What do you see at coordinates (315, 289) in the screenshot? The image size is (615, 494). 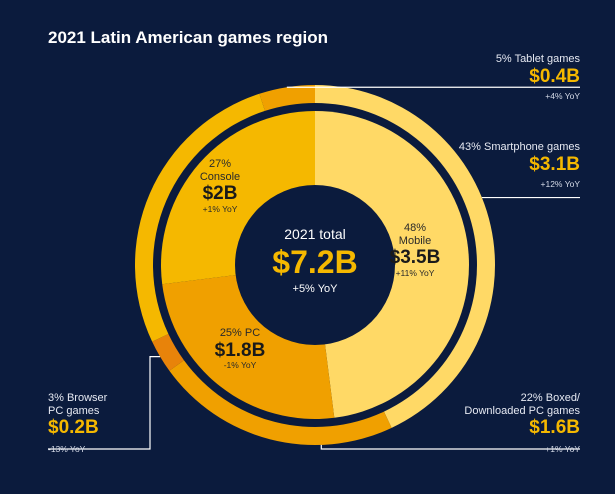 I see `center-total-yoy: +5% YoY` at bounding box center [315, 289].